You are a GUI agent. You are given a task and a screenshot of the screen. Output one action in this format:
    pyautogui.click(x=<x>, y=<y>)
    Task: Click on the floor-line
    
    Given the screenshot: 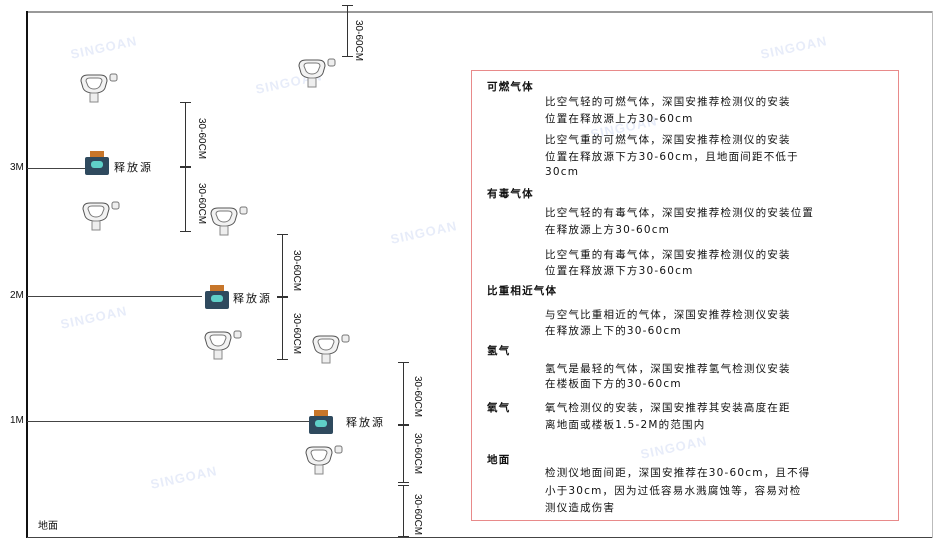 What is the action you would take?
    pyautogui.click(x=480, y=537)
    